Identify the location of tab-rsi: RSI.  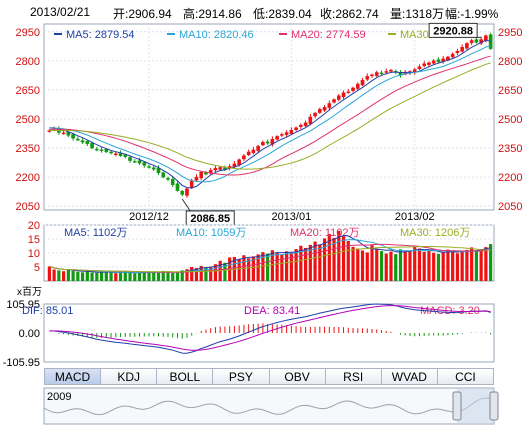
(353, 376).